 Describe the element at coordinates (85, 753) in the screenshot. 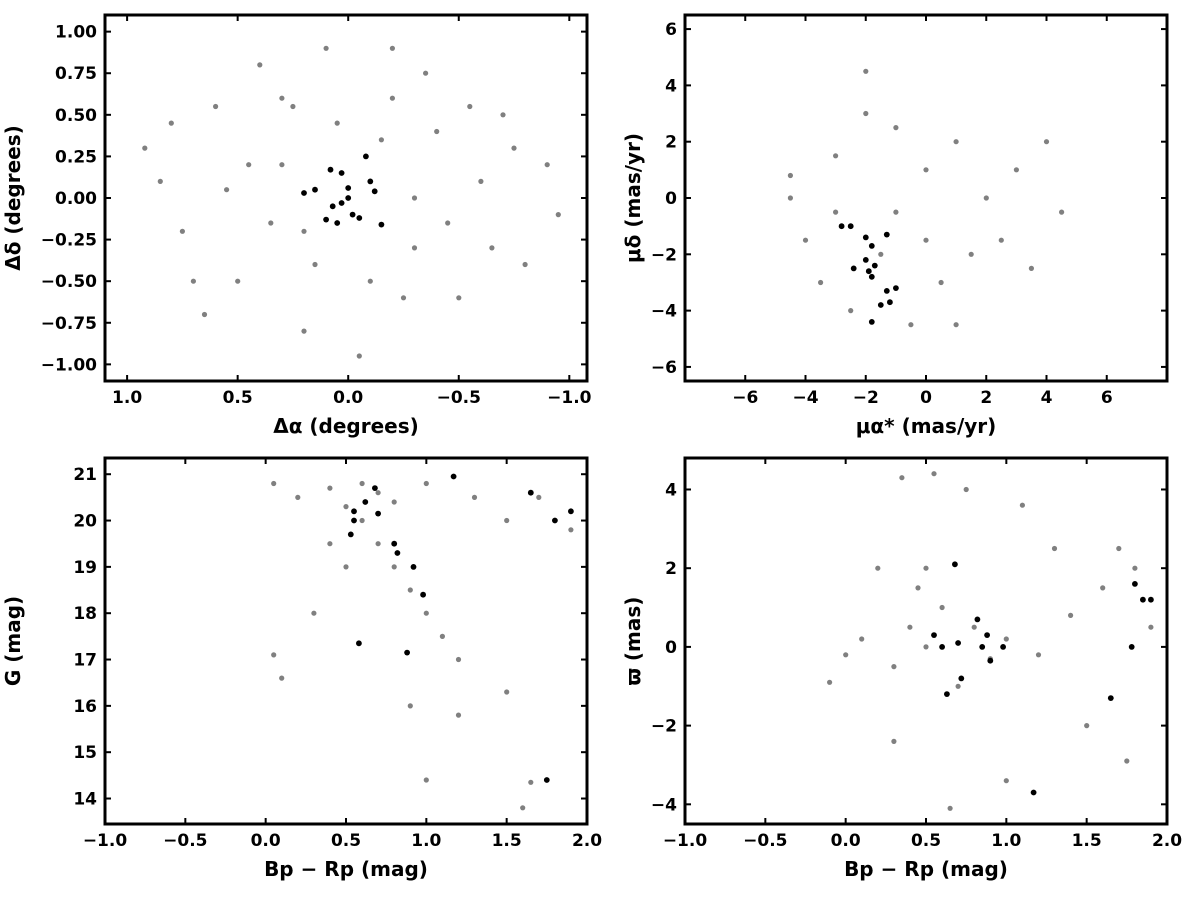

I see `y-tick-label: 15` at that location.